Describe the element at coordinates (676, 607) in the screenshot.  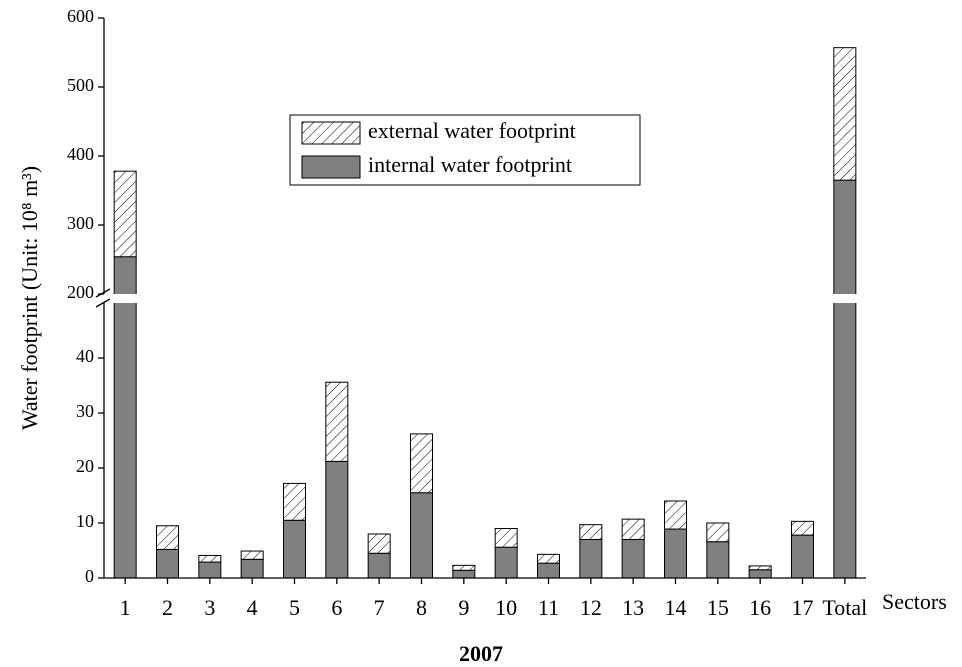
I see `x-tick-label: 14` at that location.